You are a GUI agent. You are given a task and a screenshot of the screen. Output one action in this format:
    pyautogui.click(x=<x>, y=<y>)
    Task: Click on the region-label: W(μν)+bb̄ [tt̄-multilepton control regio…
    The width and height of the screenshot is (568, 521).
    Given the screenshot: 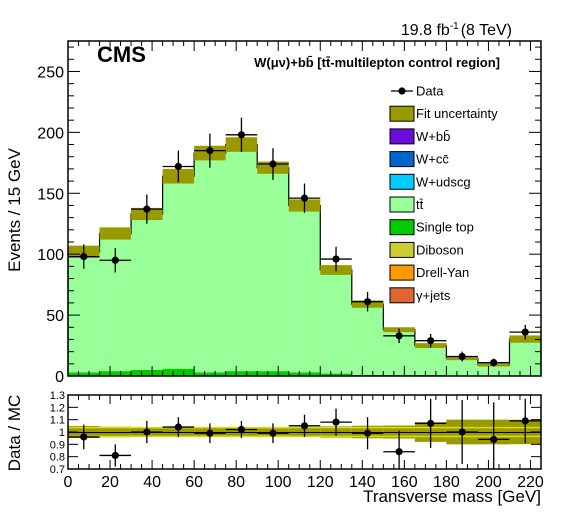 What is the action you would take?
    pyautogui.click(x=377, y=62)
    